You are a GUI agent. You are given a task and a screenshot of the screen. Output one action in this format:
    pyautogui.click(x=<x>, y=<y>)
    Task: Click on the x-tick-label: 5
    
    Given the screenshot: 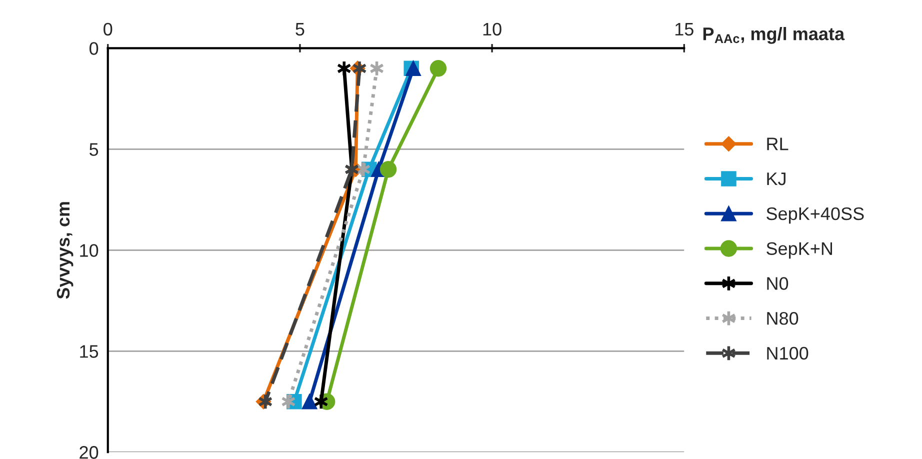 What is the action you would take?
    pyautogui.click(x=300, y=29)
    